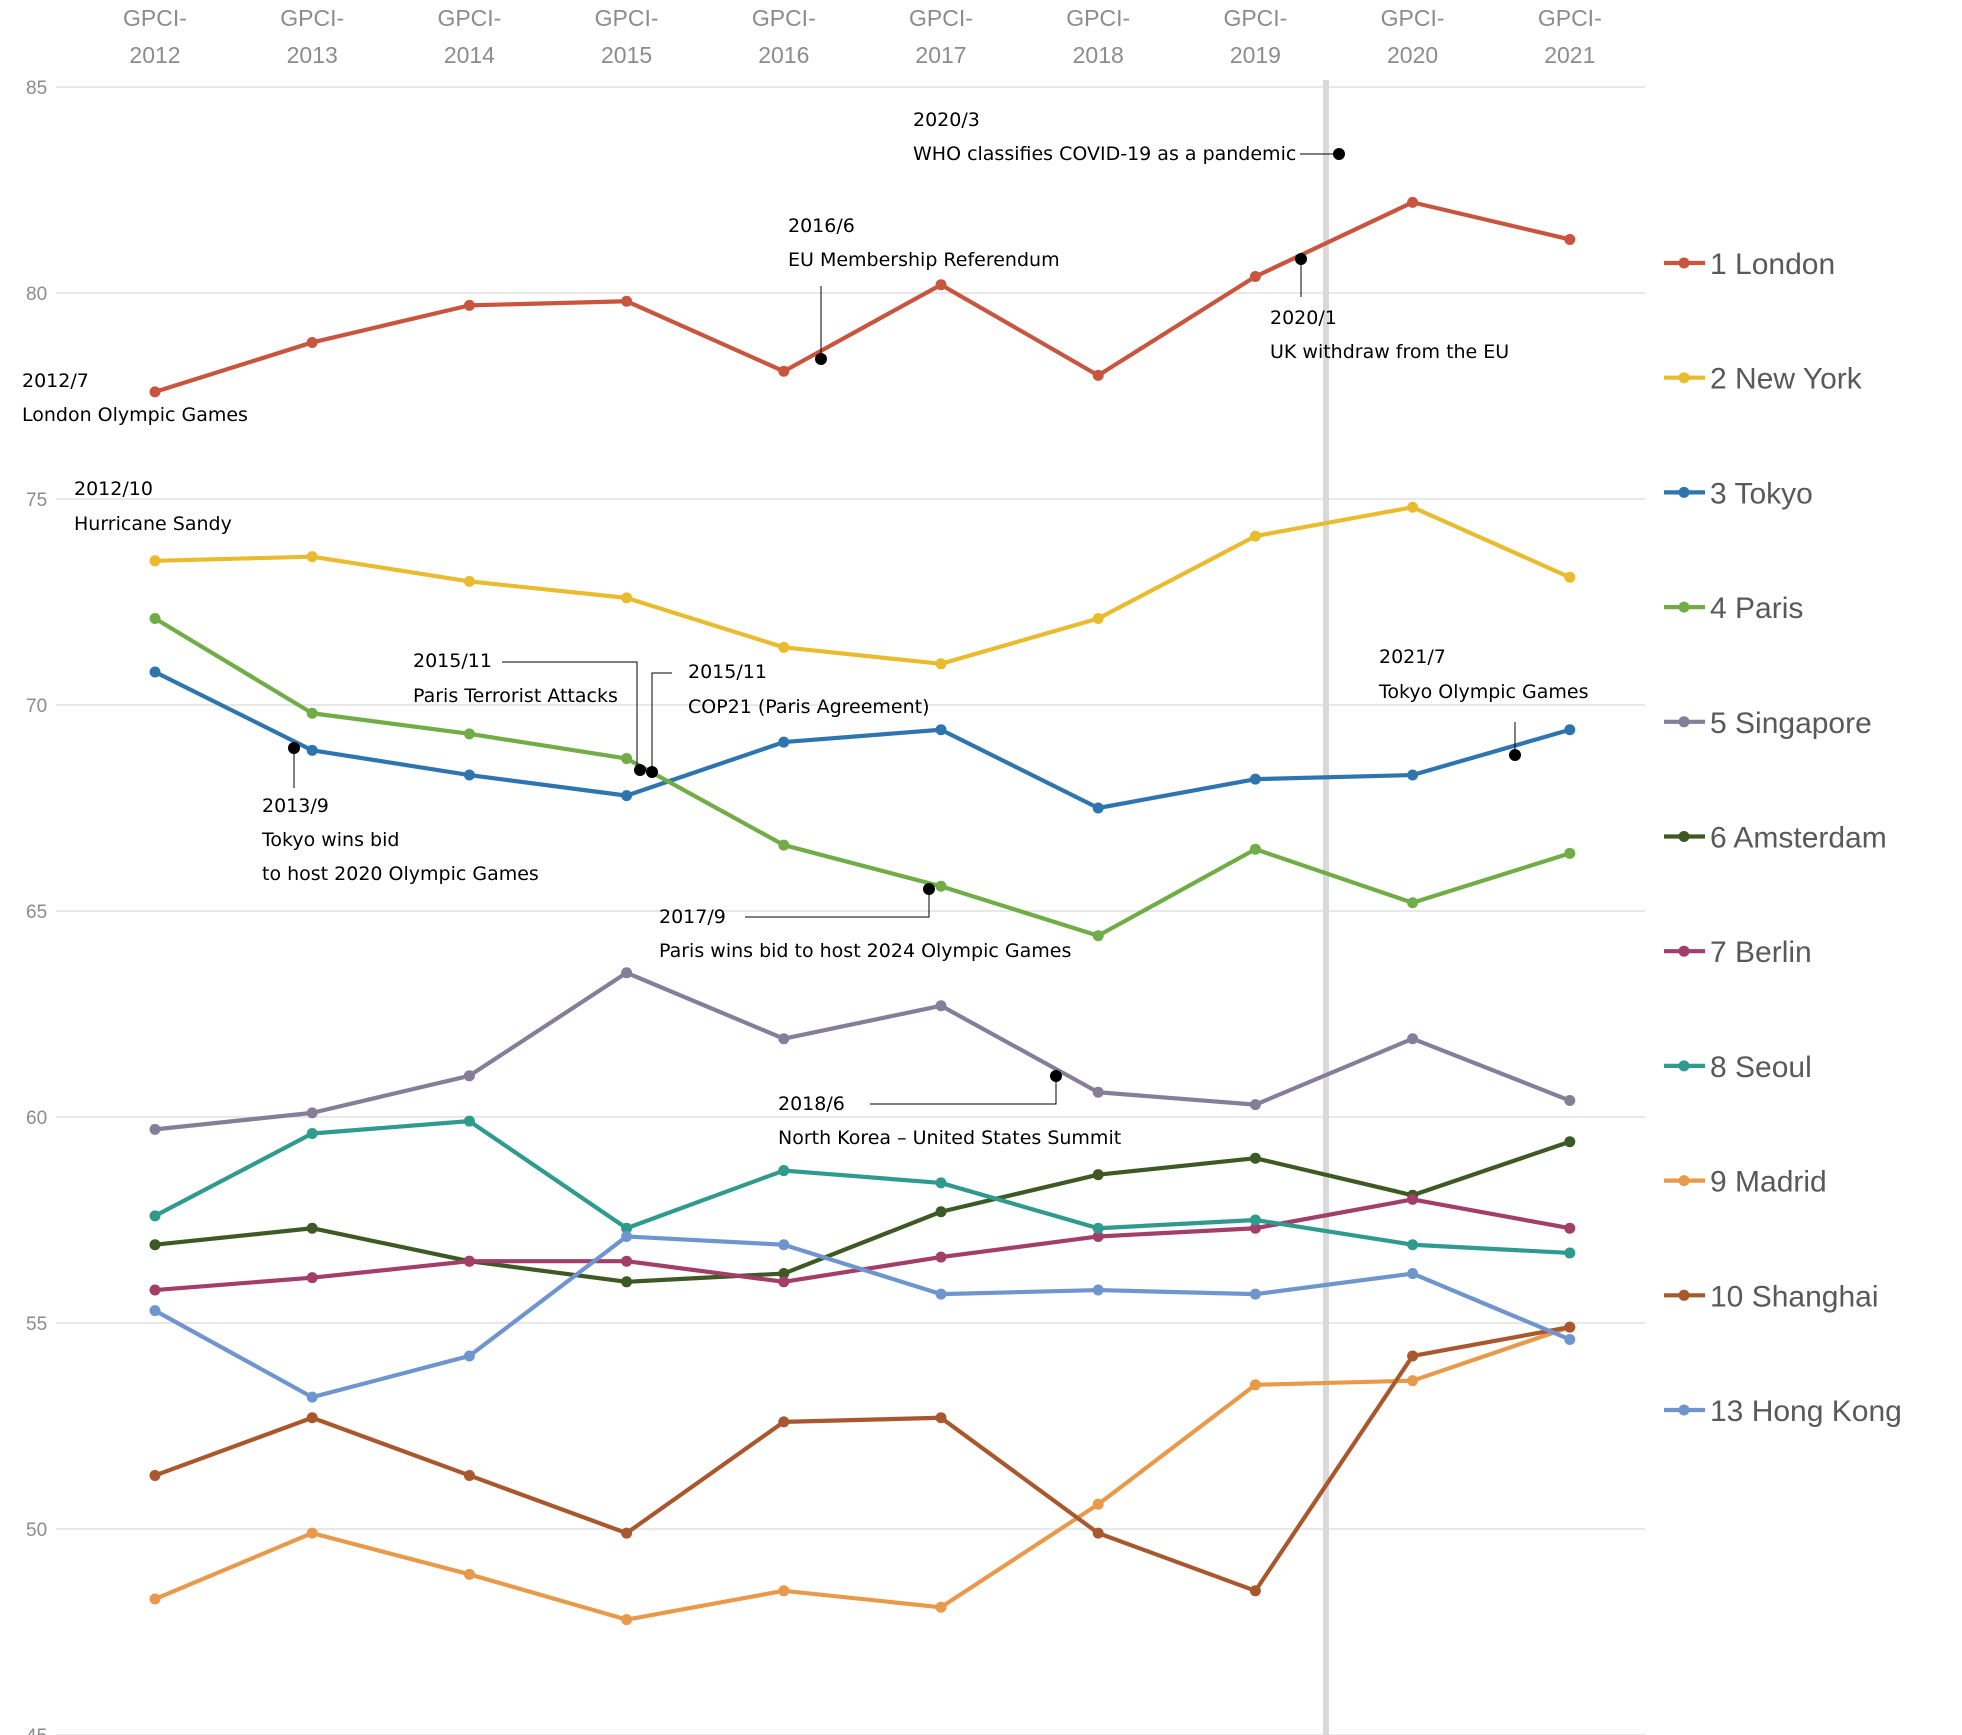  What do you see at coordinates (36, 294) in the screenshot?
I see `y-tick-label: 80` at bounding box center [36, 294].